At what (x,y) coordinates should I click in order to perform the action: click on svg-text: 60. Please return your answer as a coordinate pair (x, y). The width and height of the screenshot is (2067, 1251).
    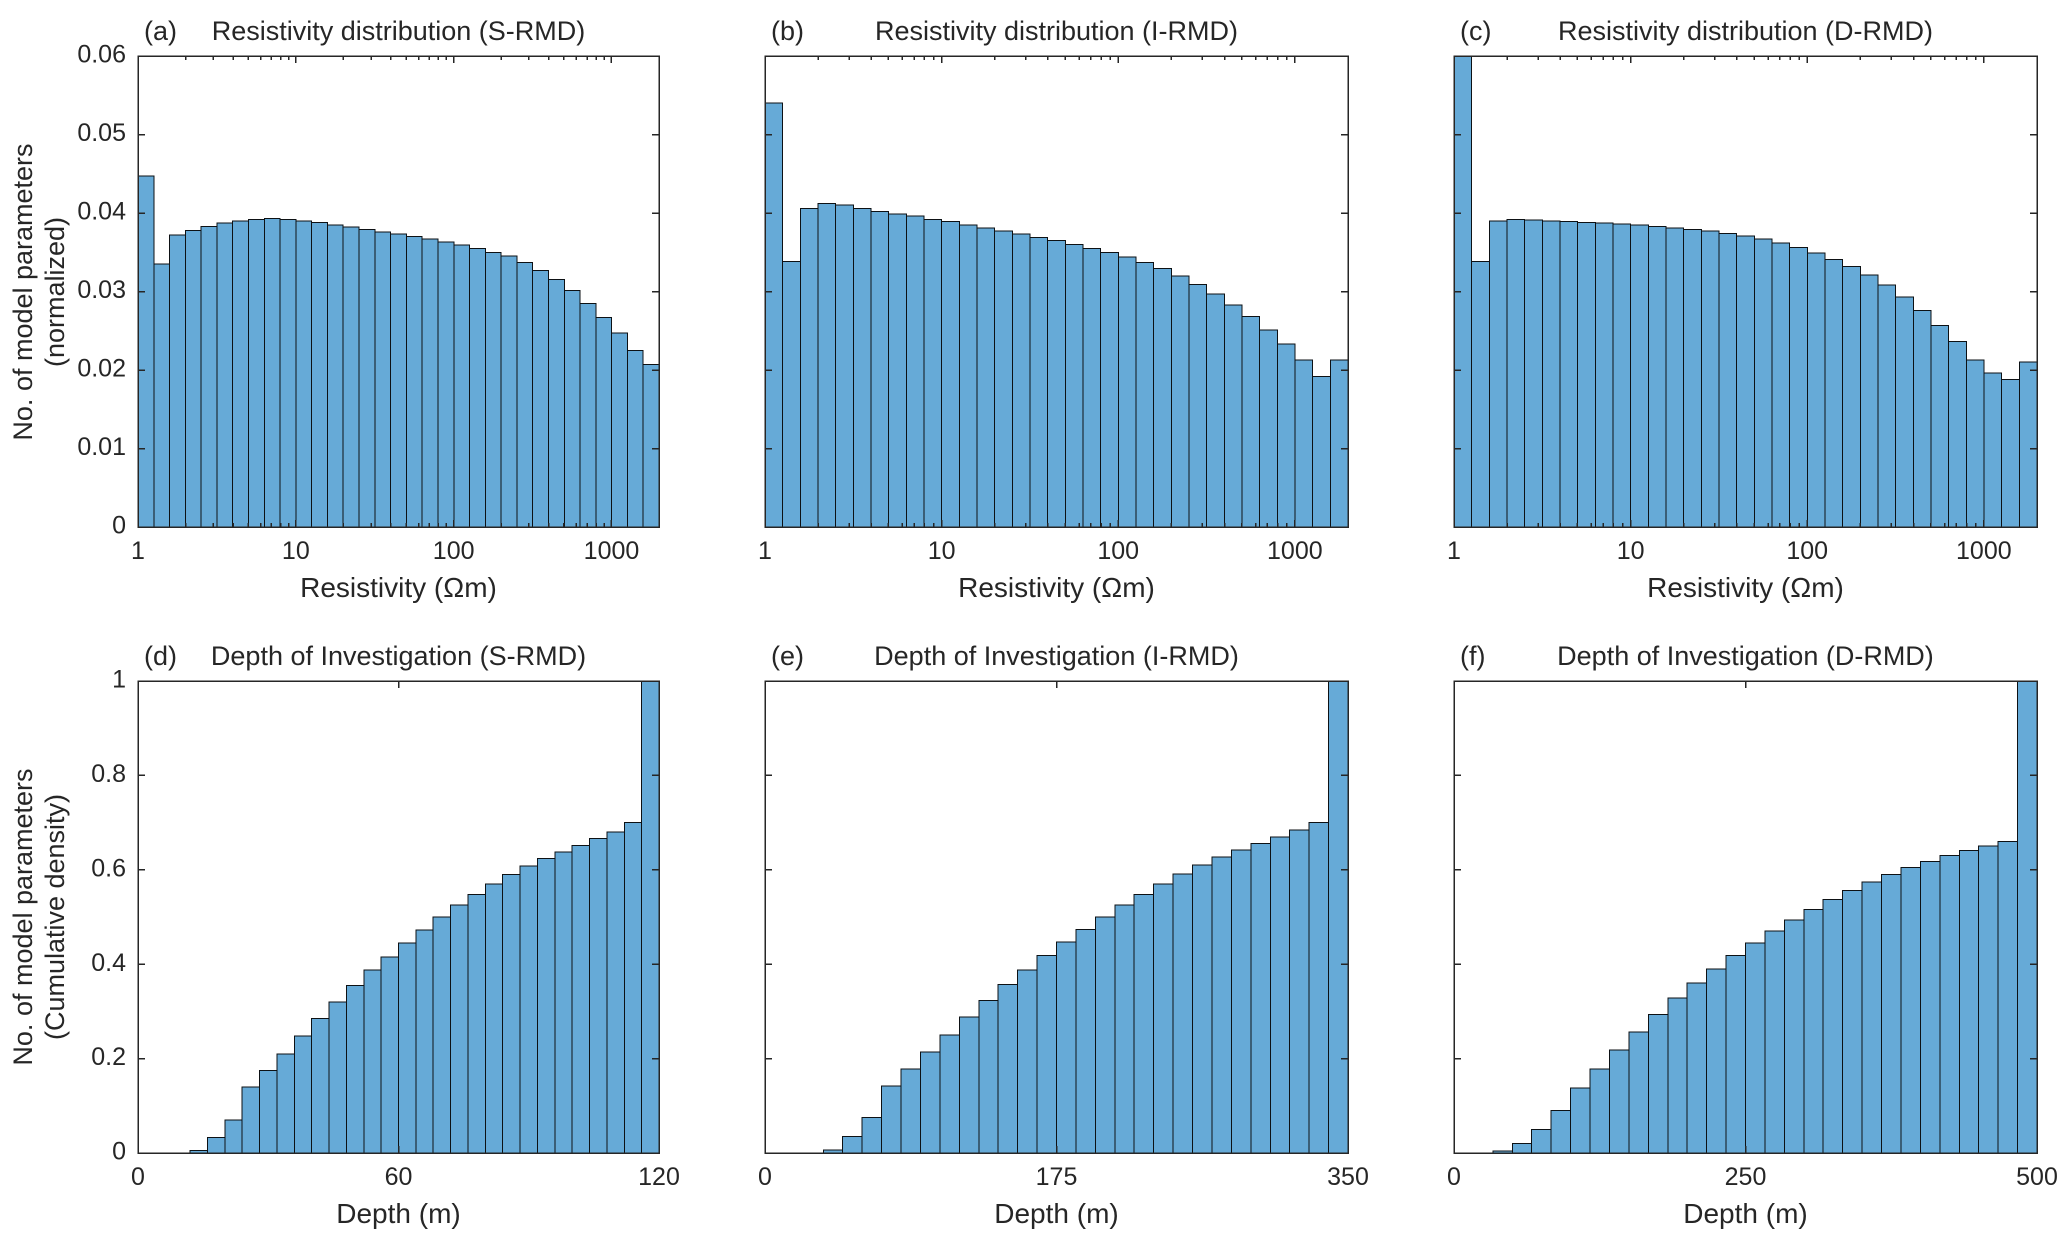
    Looking at the image, I should click on (399, 1177).